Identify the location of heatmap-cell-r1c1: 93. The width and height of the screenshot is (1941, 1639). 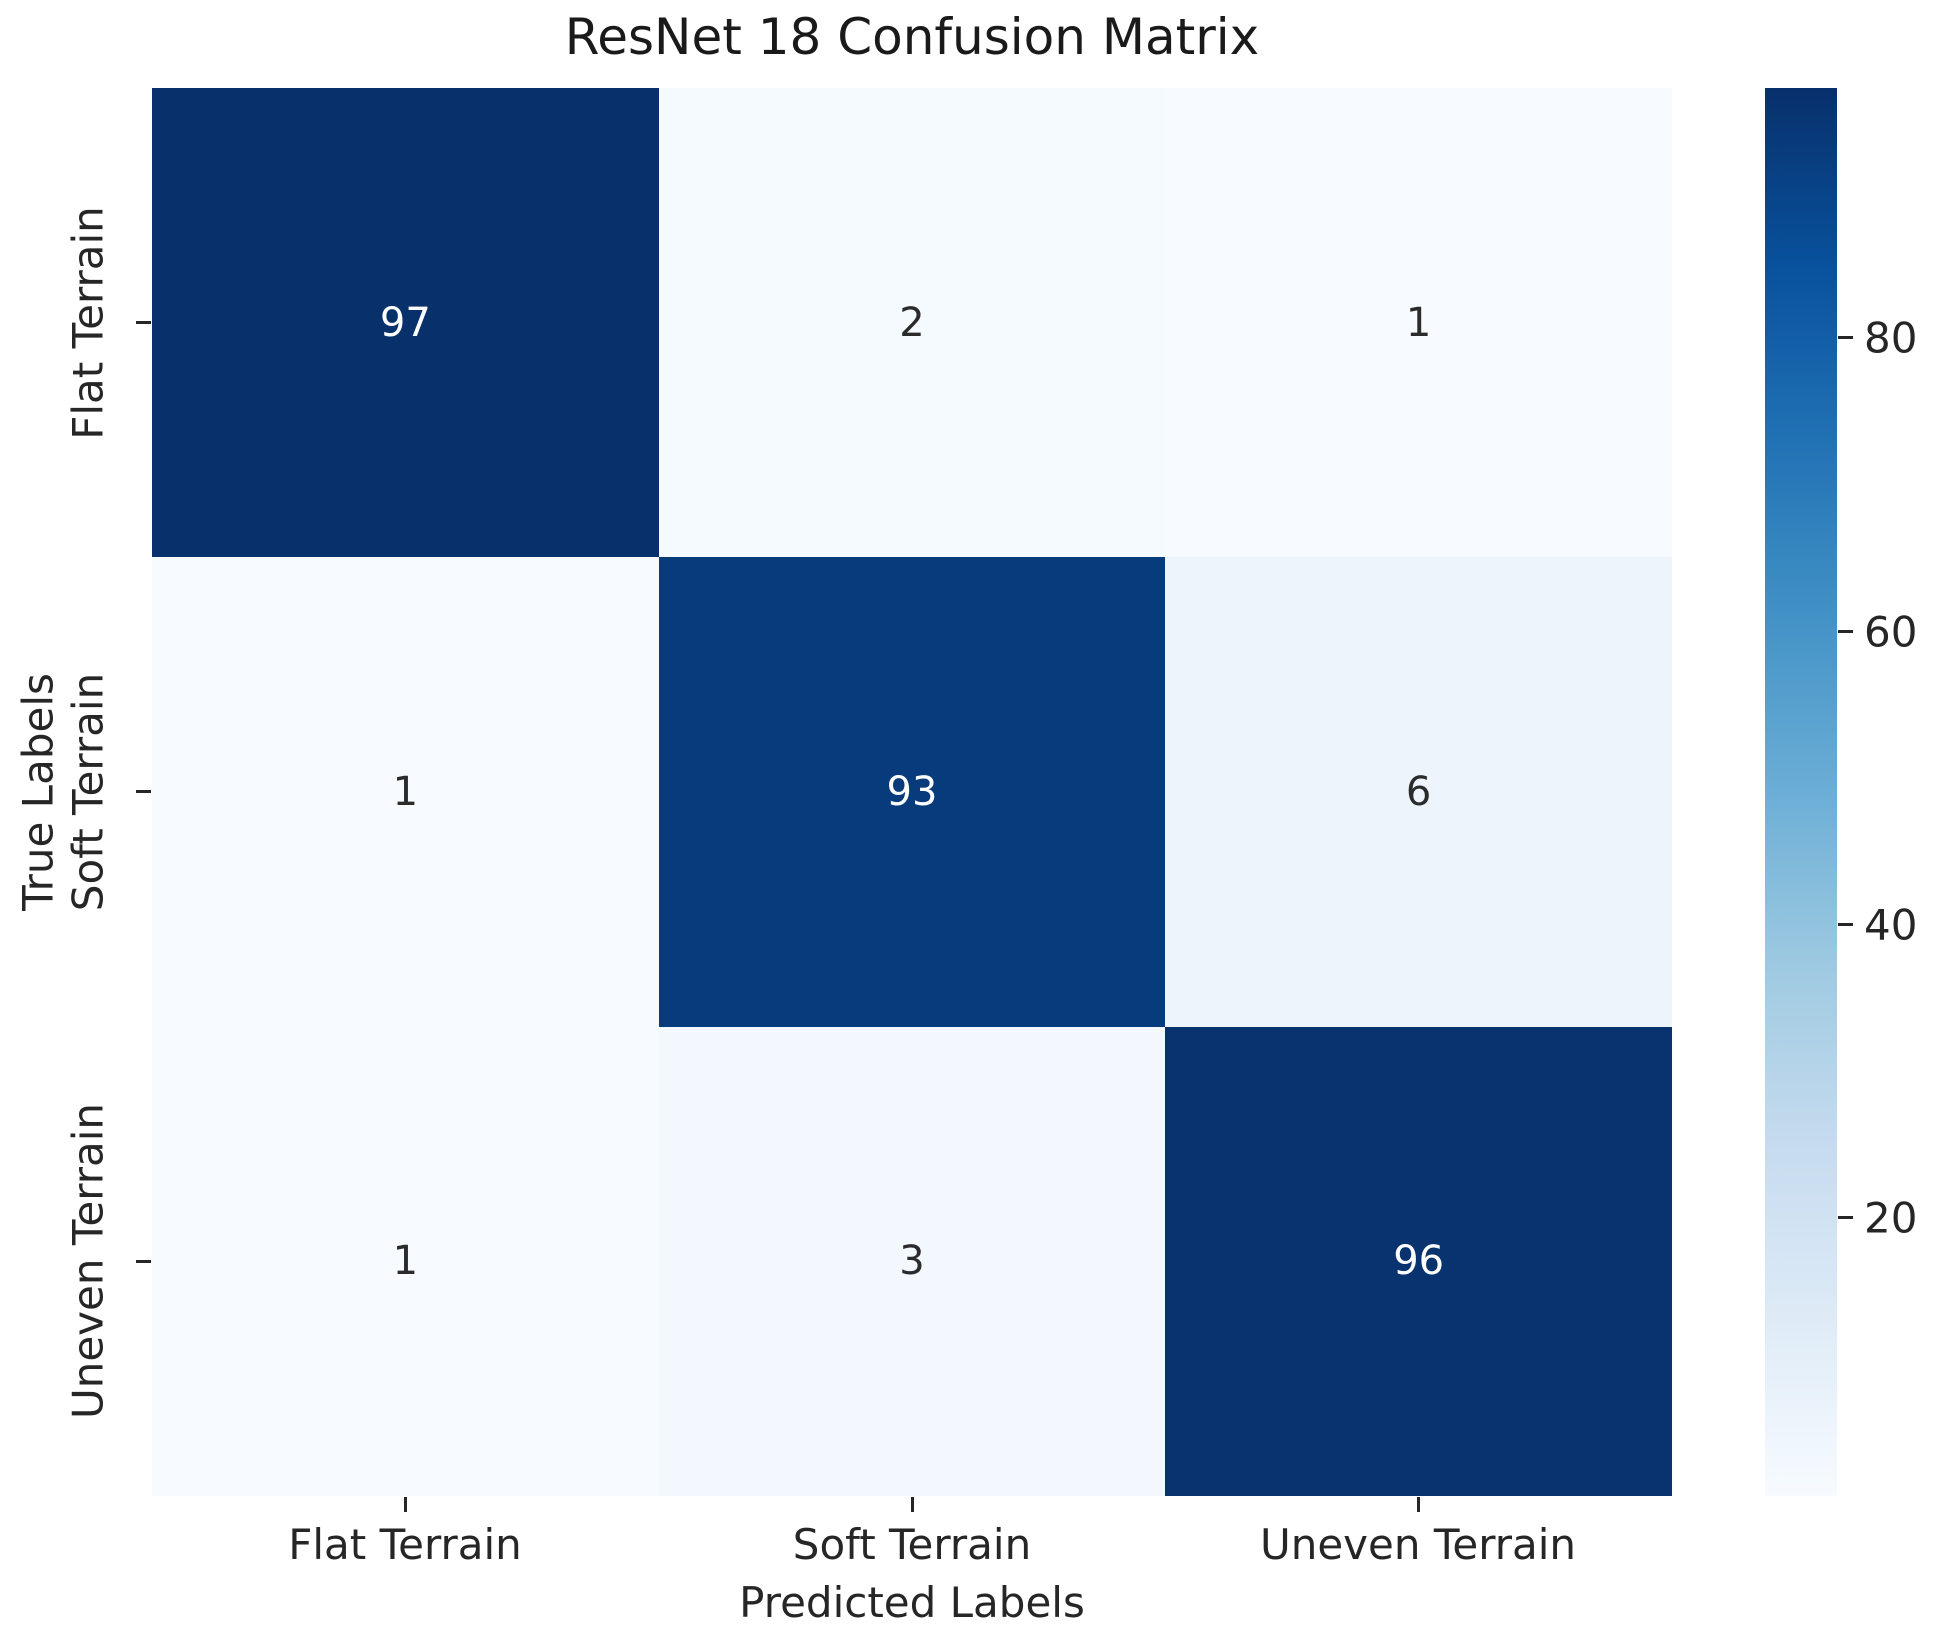
(912, 792).